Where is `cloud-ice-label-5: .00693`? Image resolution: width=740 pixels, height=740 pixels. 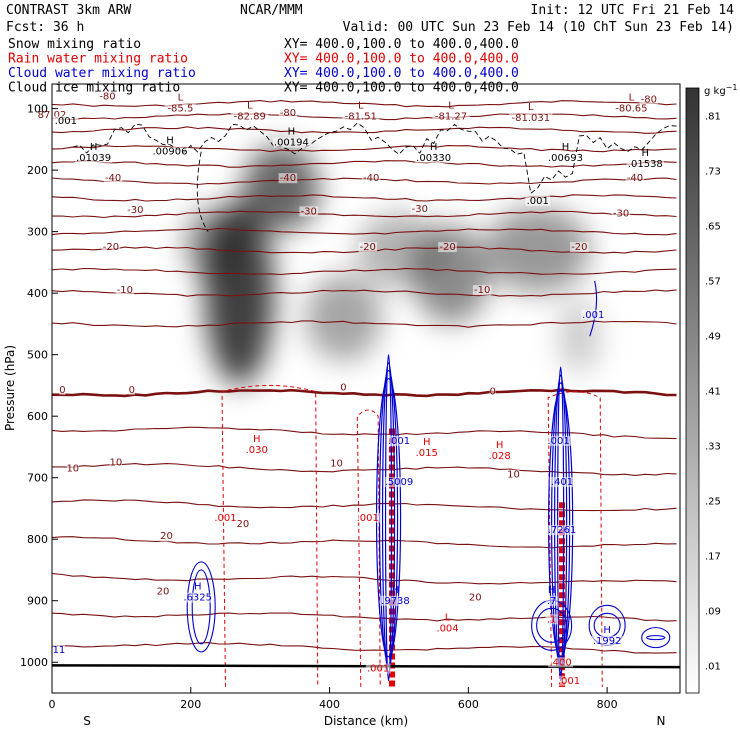
cloud-ice-label-5: .00693 is located at coordinates (565, 158).